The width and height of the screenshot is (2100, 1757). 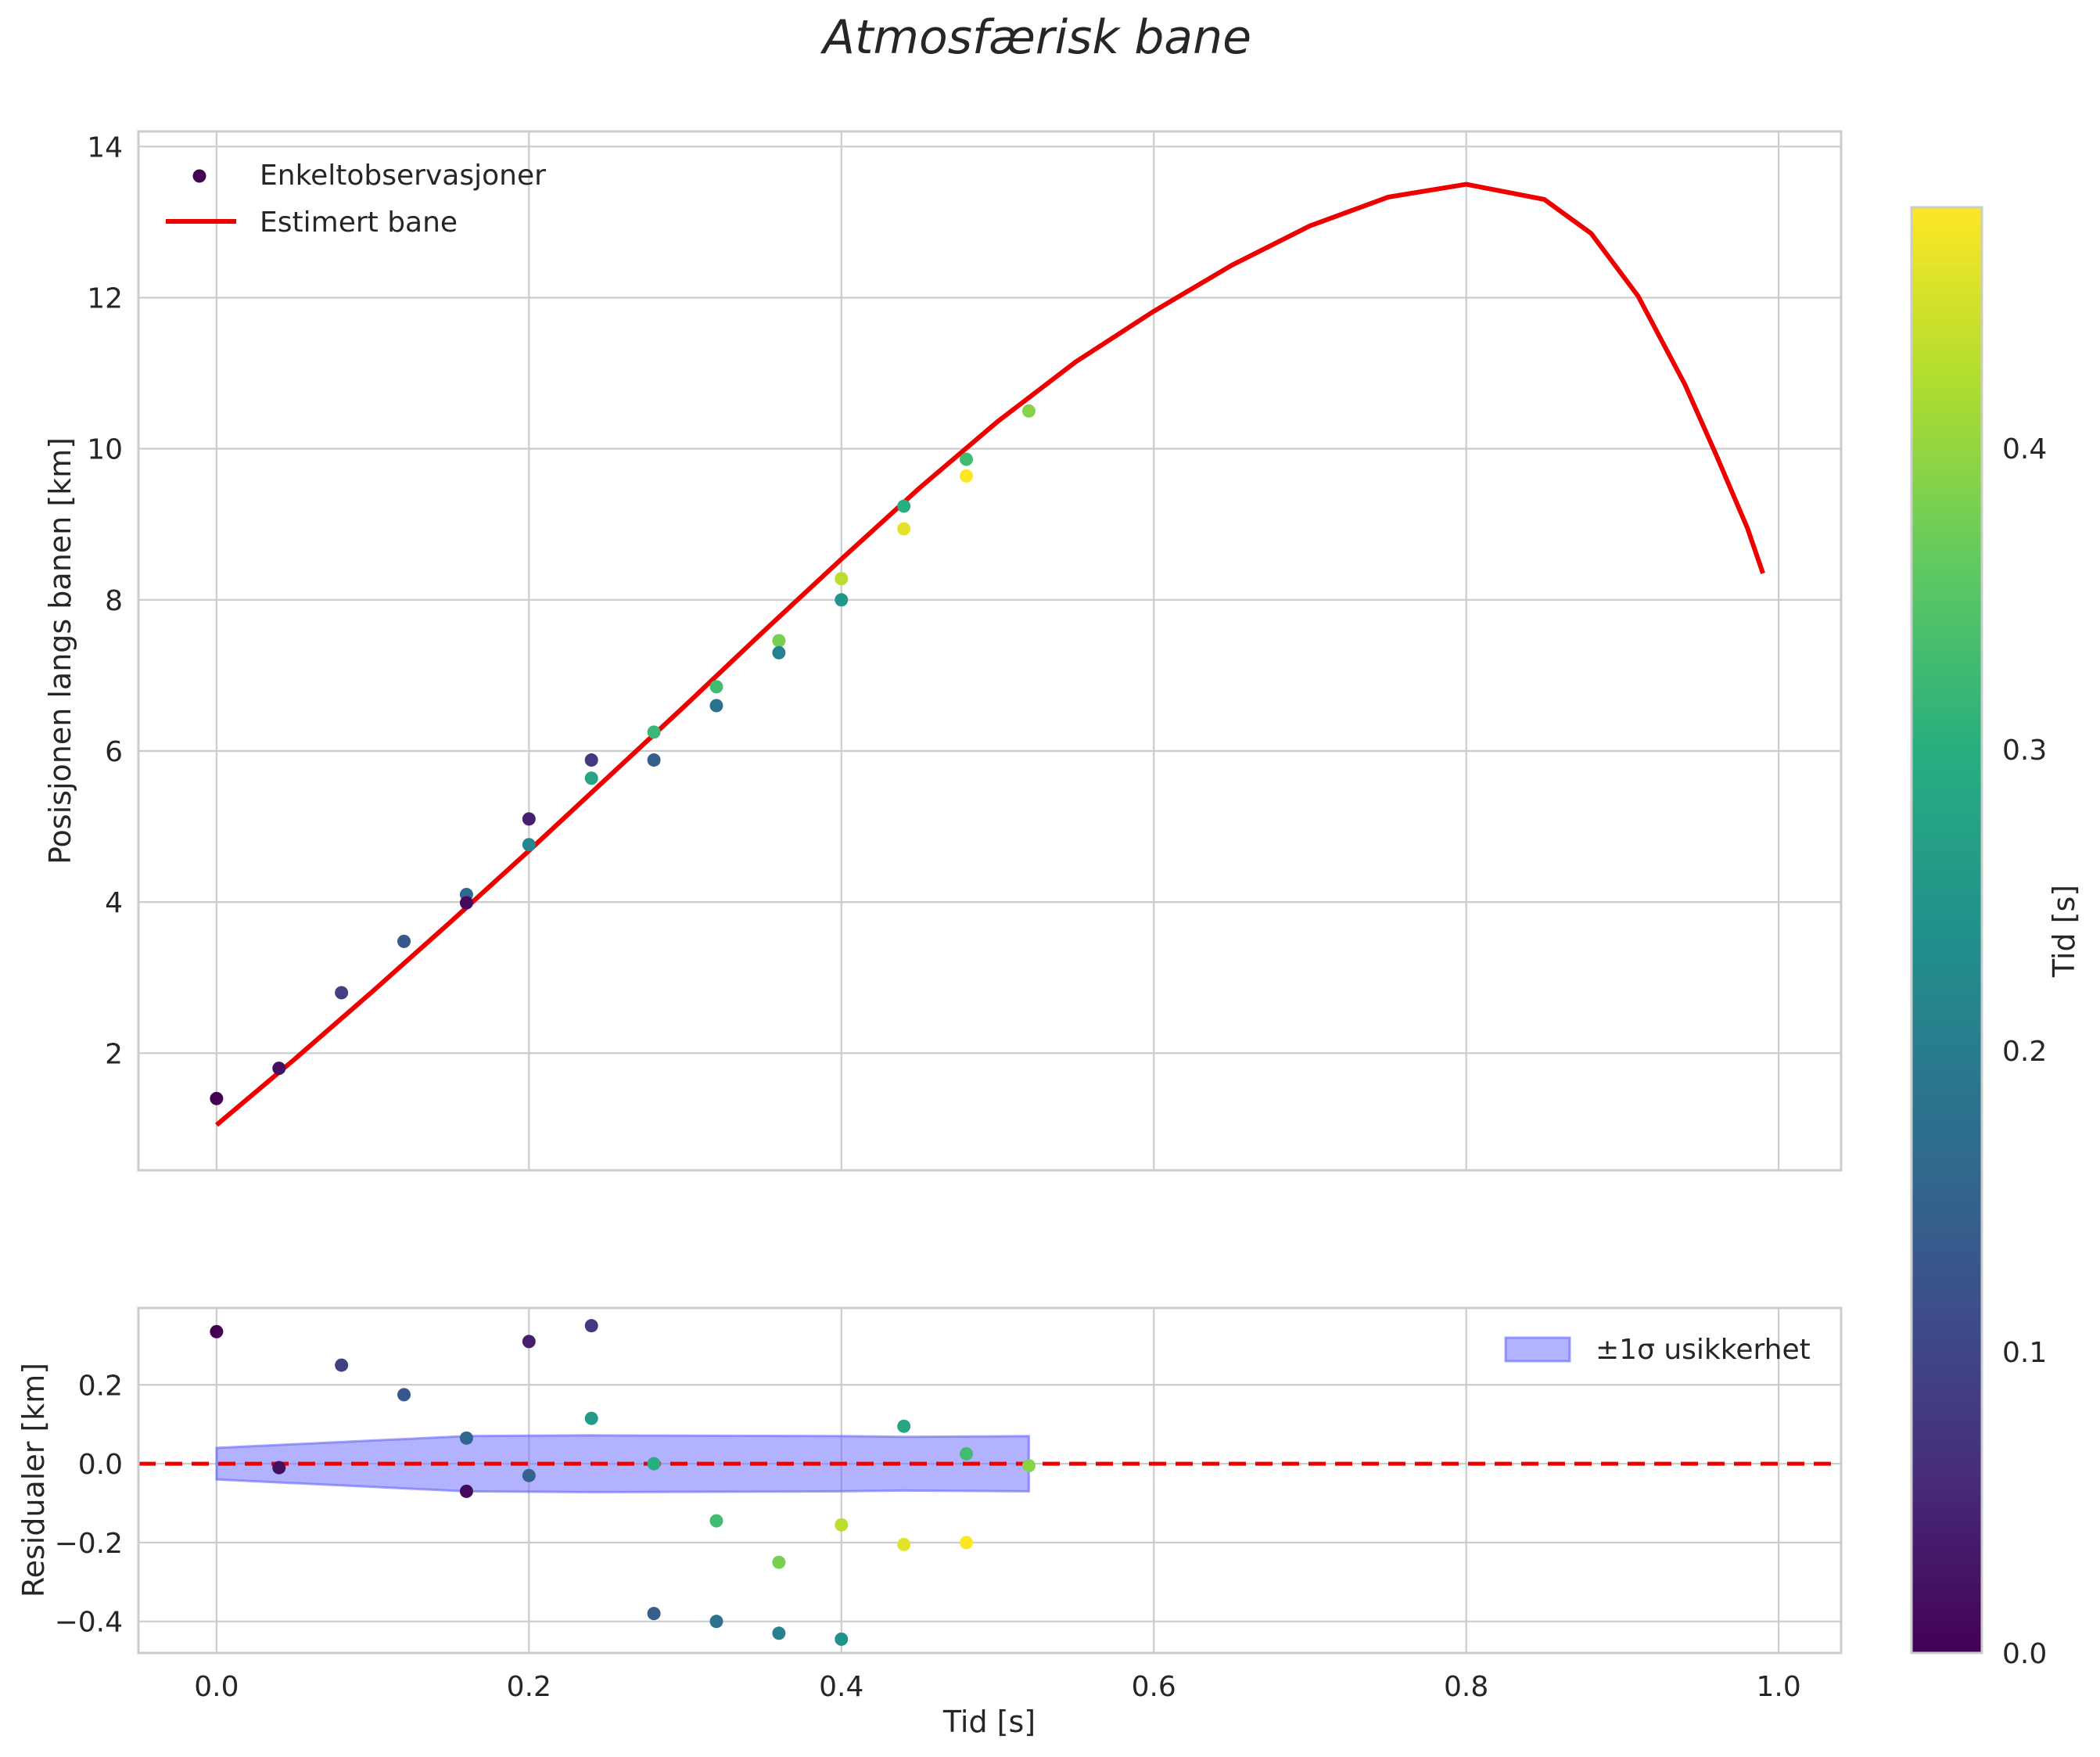 I want to click on top-y-tick-labels: 2 4 6 8 10 12 14, so click(x=105, y=601).